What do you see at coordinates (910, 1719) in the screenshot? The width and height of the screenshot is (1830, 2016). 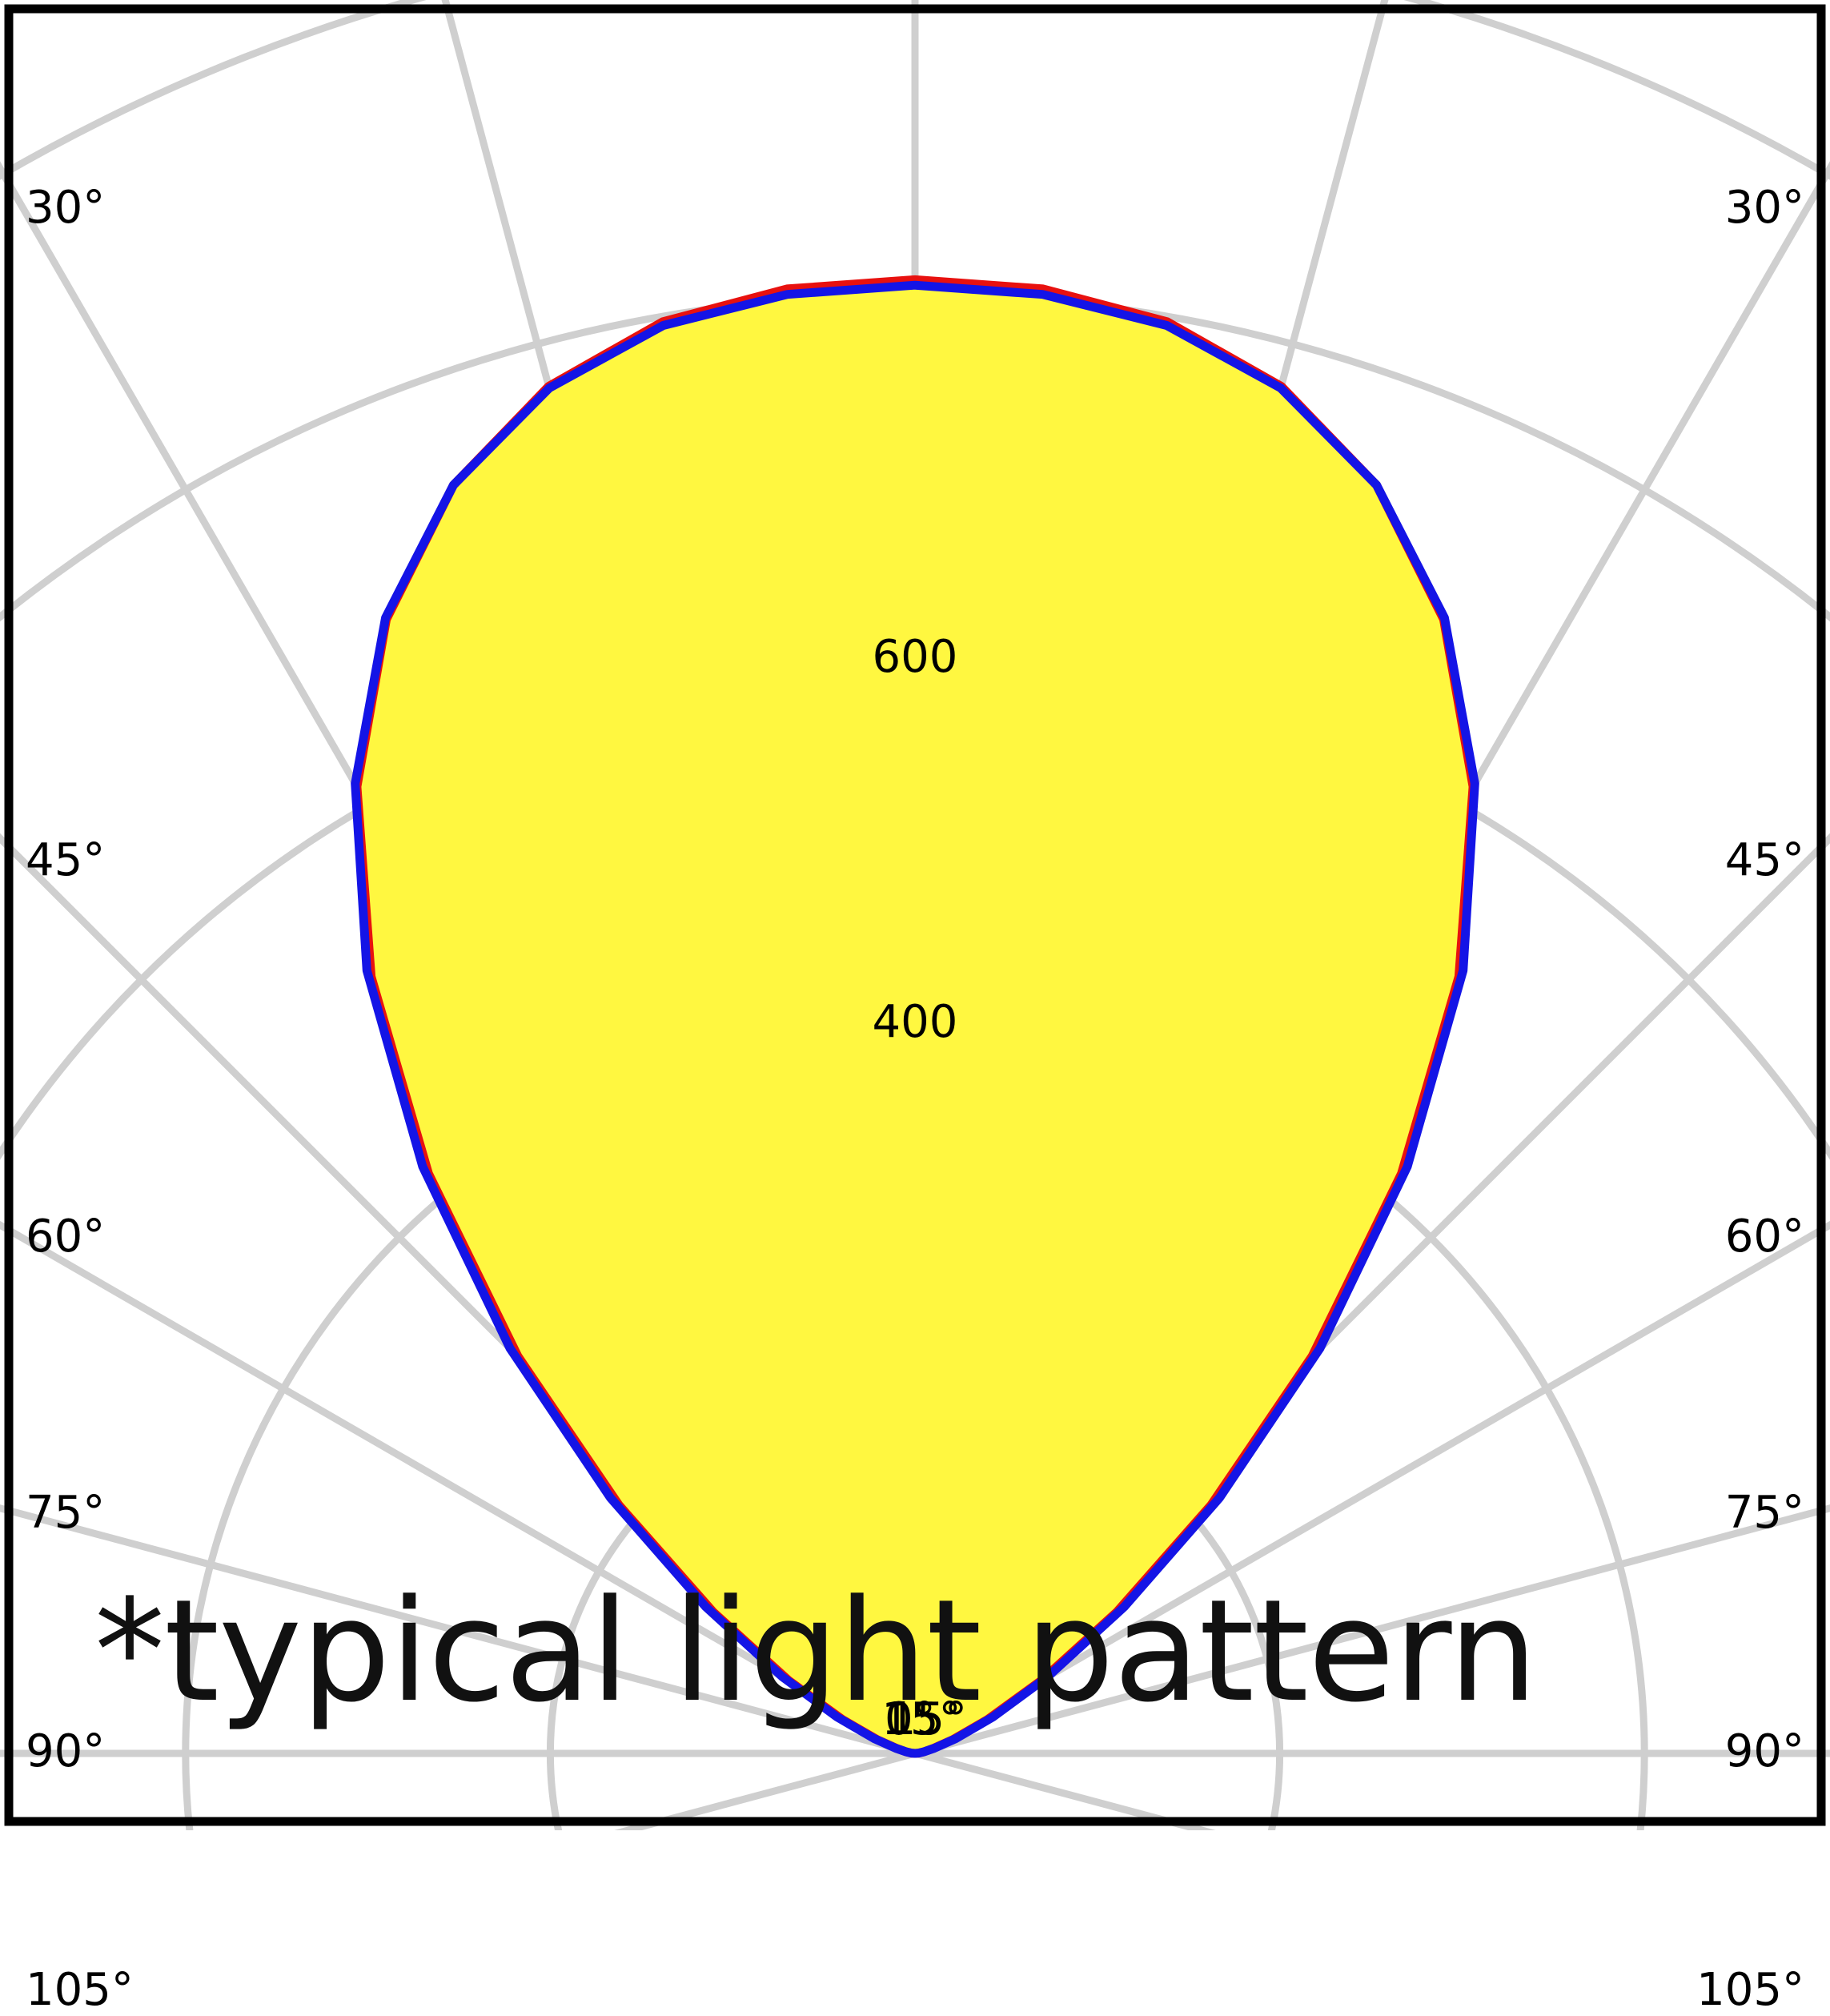 I see `angle-label-bottom-1: 0°` at bounding box center [910, 1719].